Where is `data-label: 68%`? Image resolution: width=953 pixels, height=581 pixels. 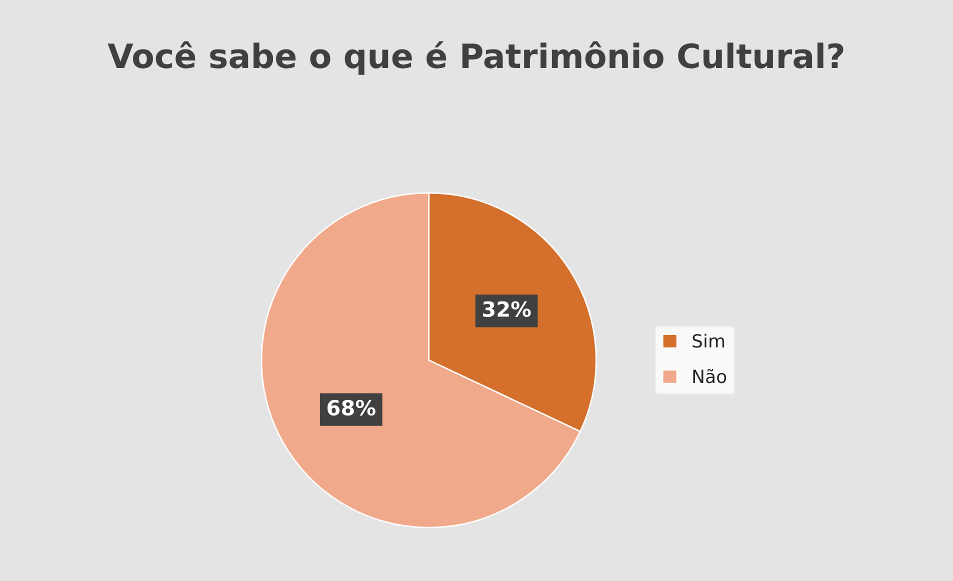
data-label: 68% is located at coordinates (352, 408).